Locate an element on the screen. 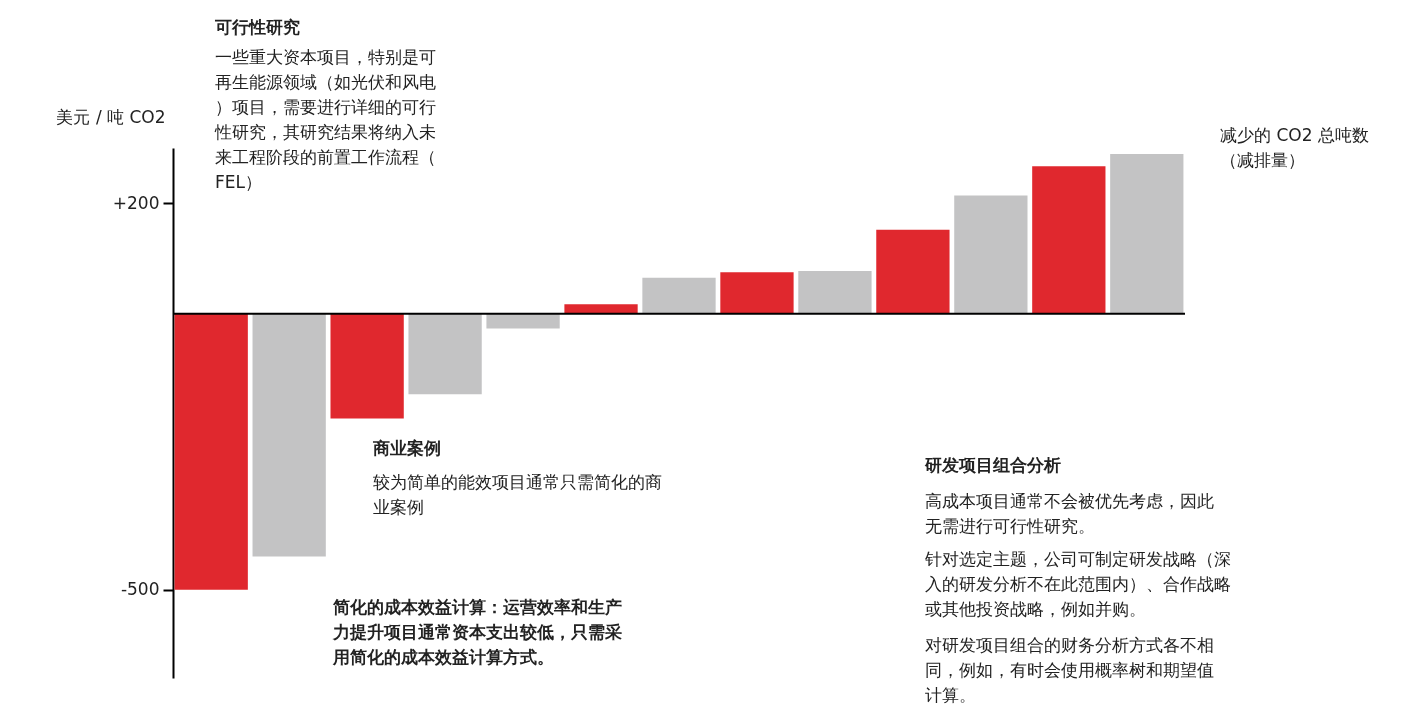  annotation: 对研发项目组合的财务分析方式各不相同，例如，有时会使用概率树和期望值计算。 is located at coordinates (1069, 670).